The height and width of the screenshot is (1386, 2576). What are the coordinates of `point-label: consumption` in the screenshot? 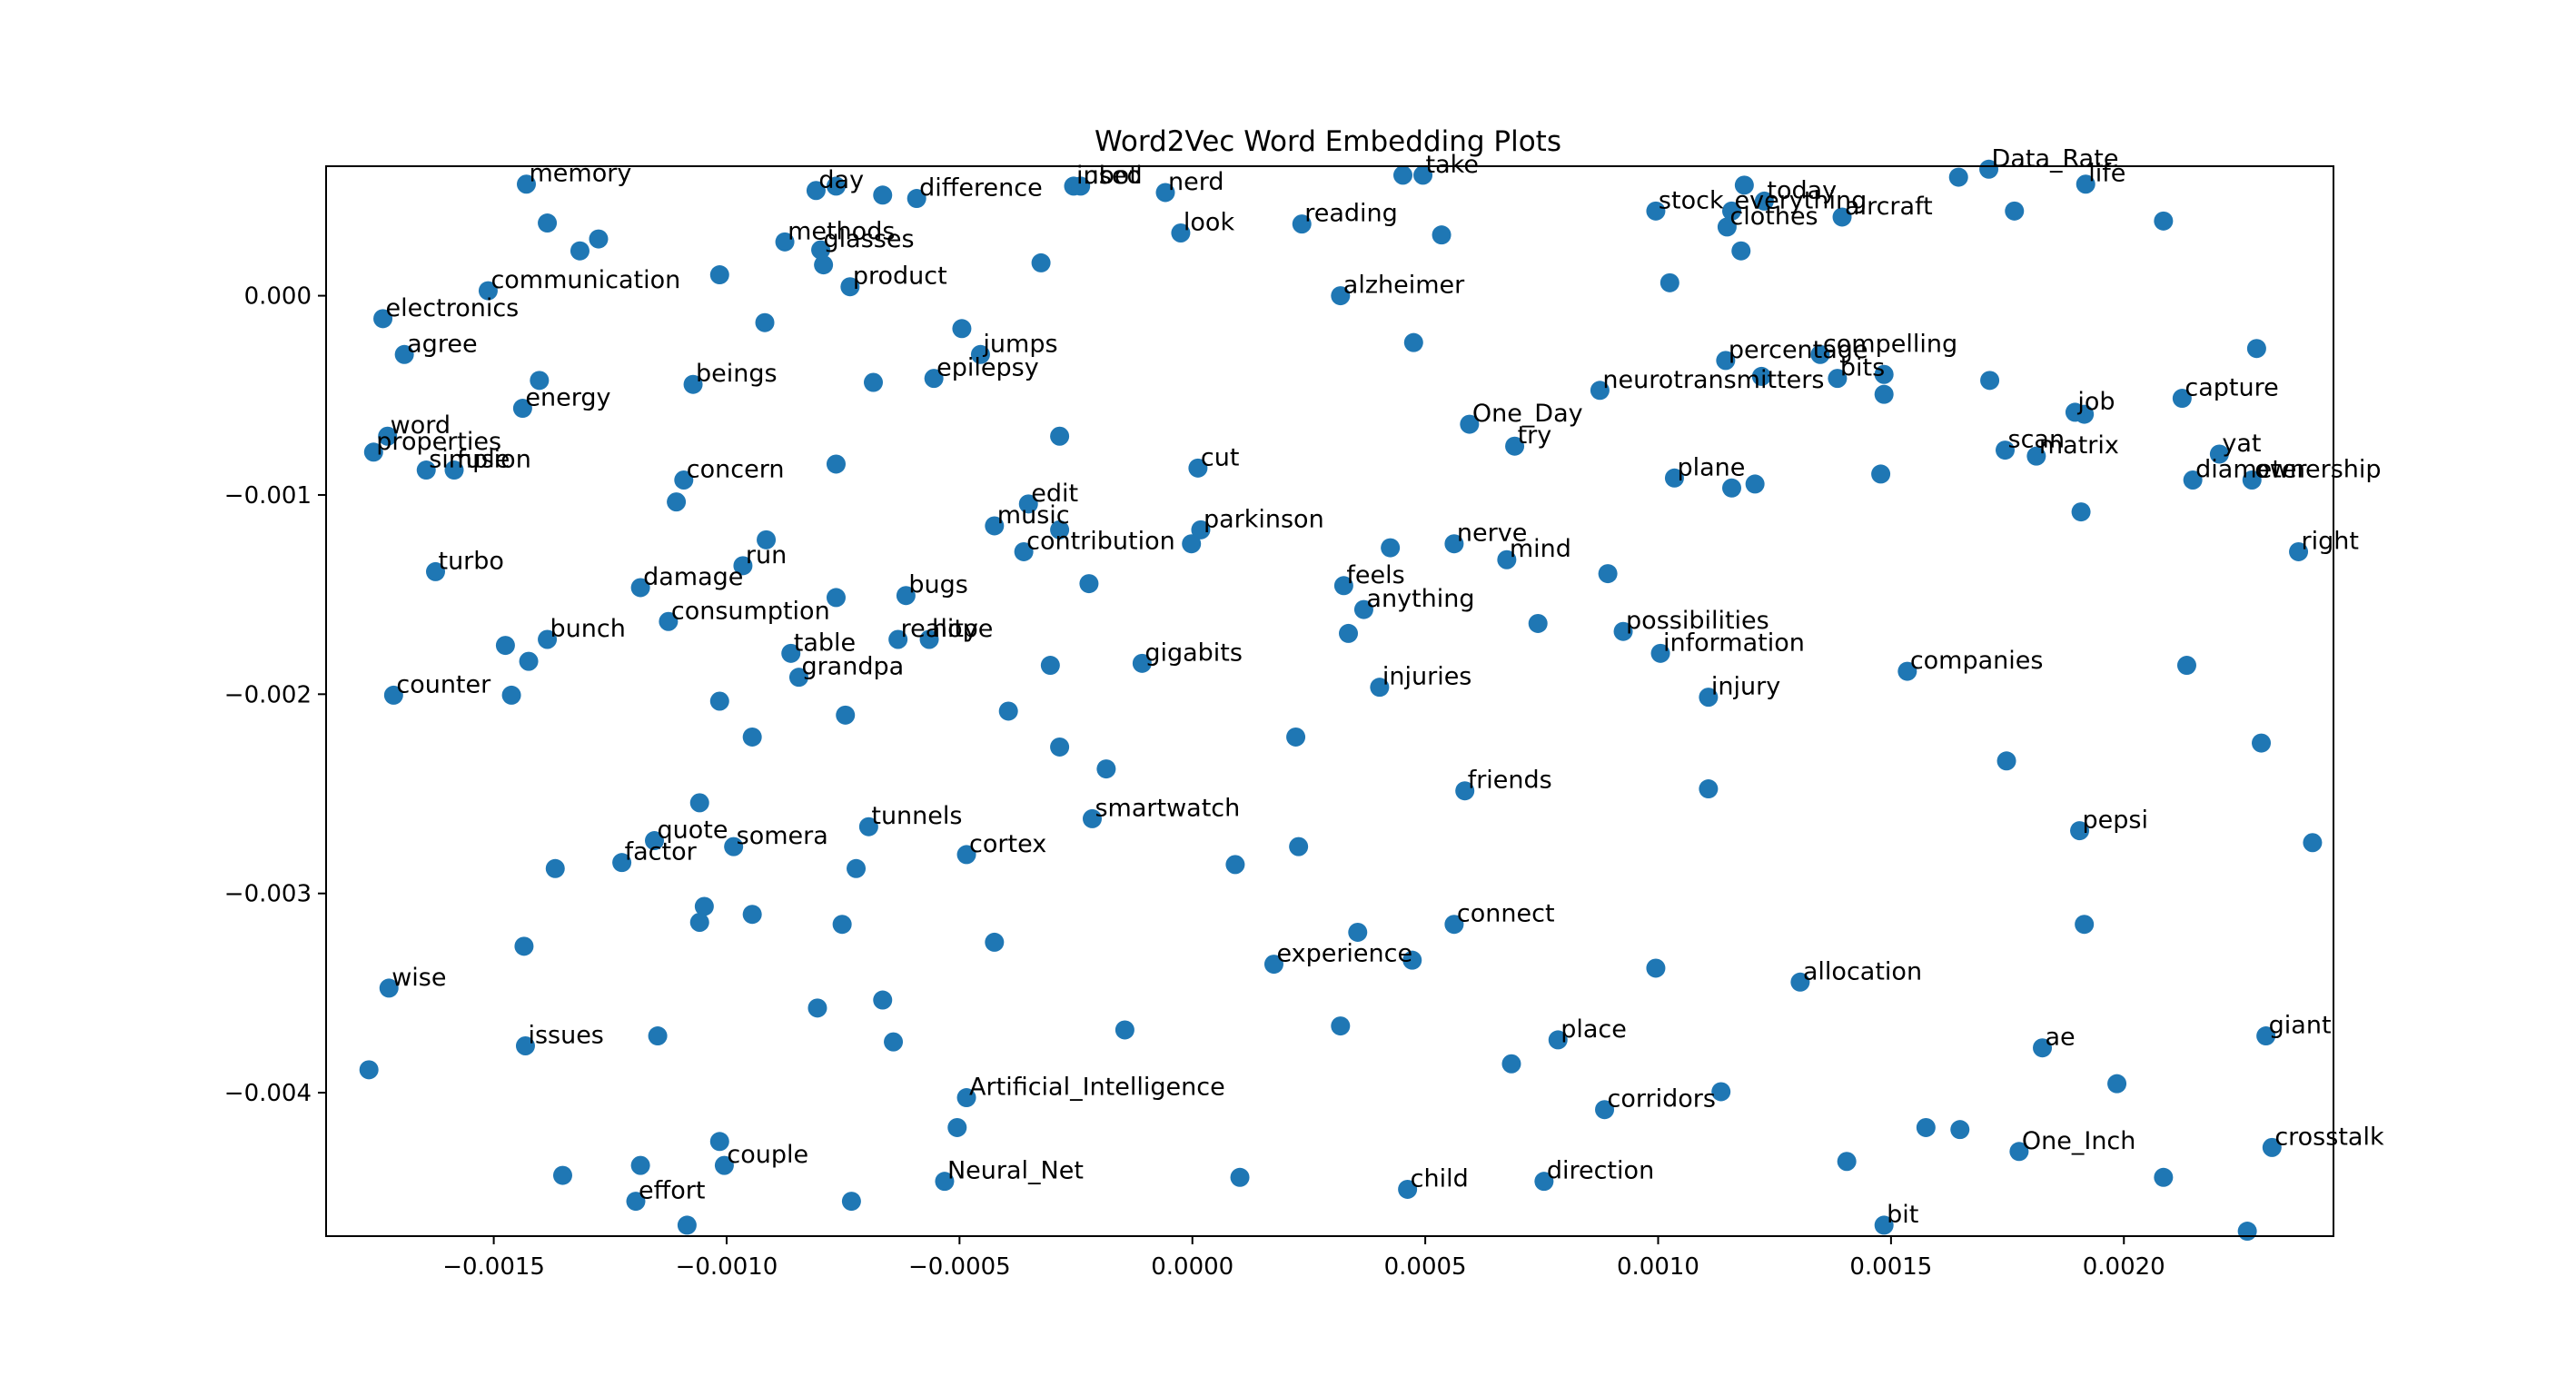 It's located at (750, 611).